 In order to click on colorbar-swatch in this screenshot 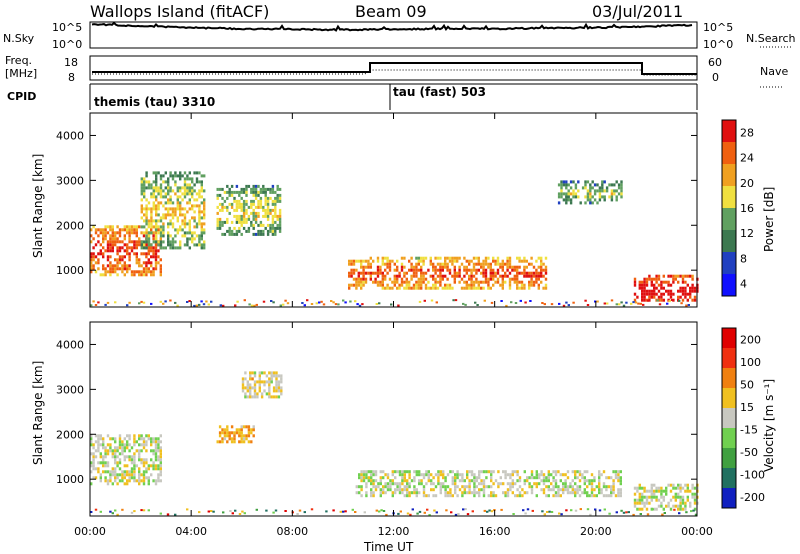, I will do `click(729, 338)`.